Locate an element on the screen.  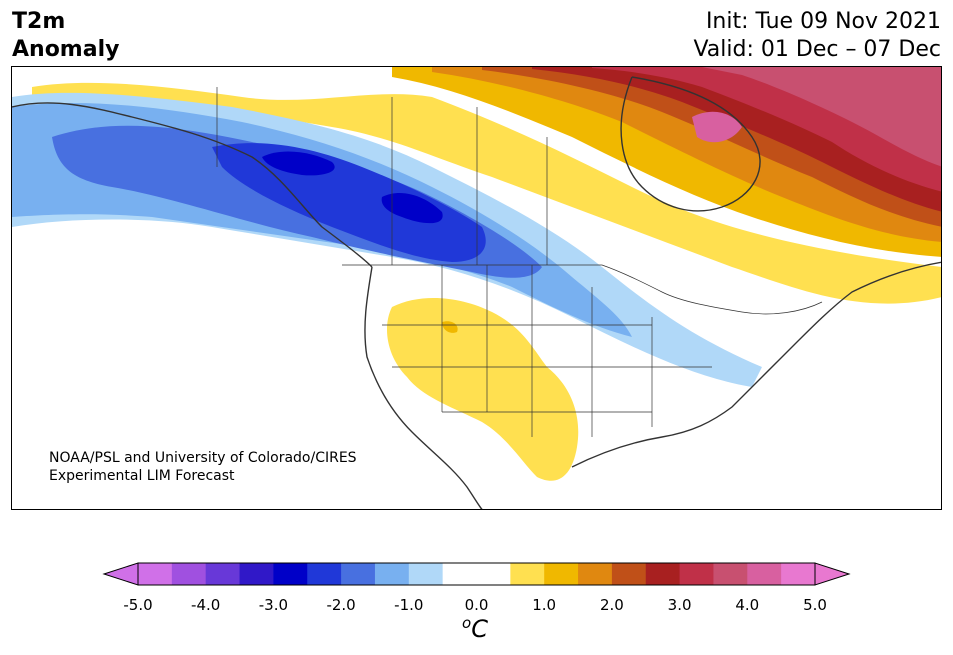
colorbar-cells is located at coordinates (477, 574).